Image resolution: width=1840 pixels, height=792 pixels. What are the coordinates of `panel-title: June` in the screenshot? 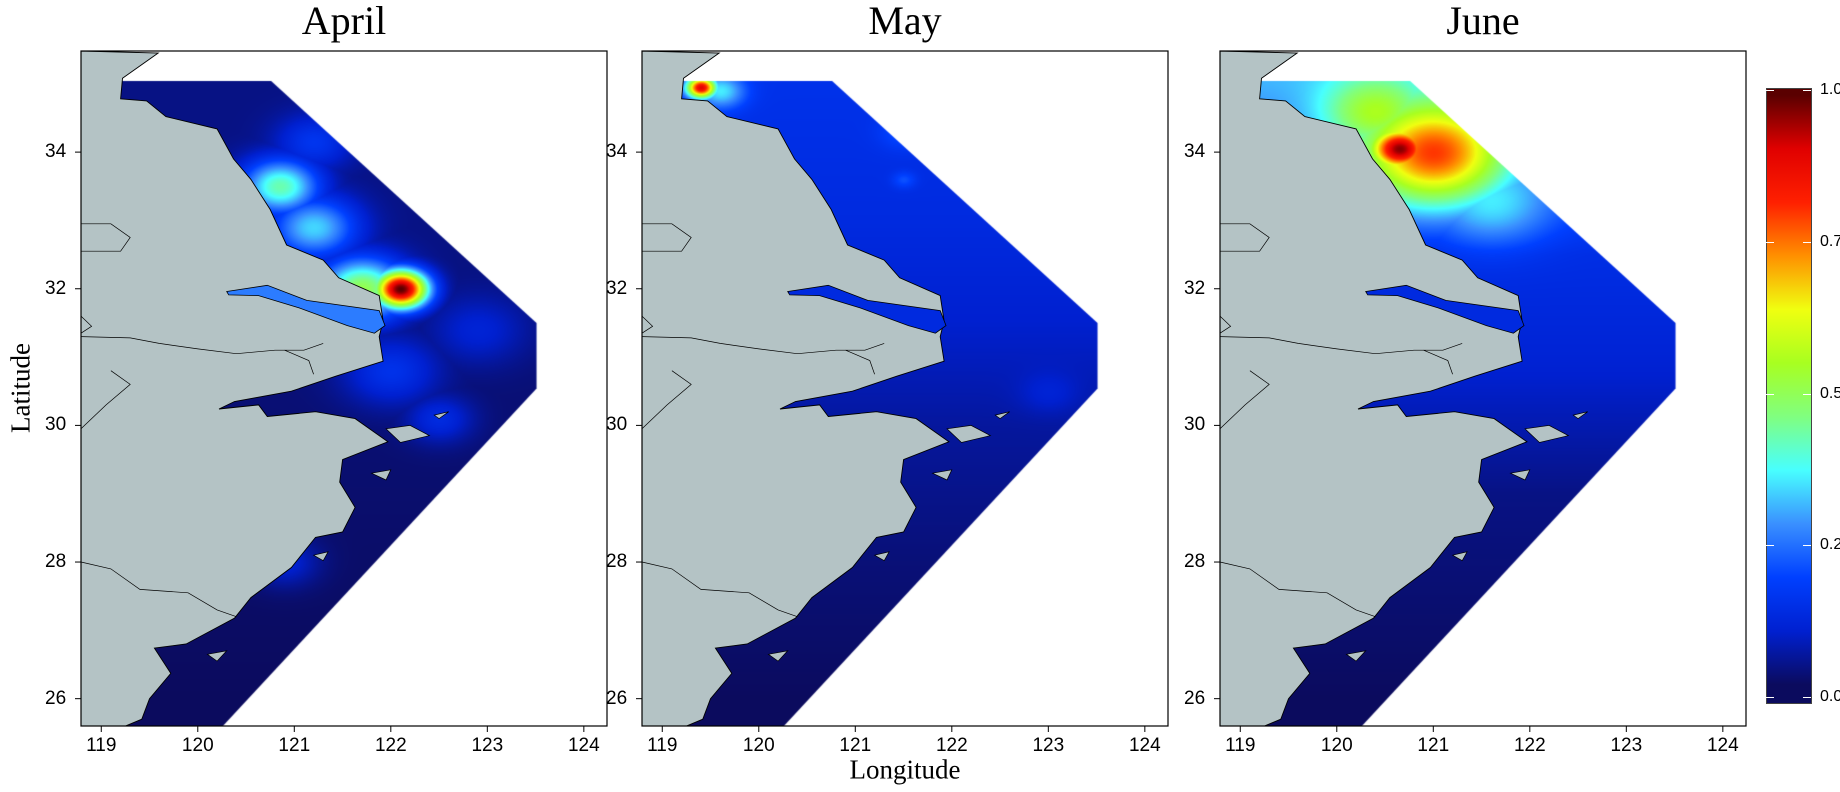 It's located at (1483, 21).